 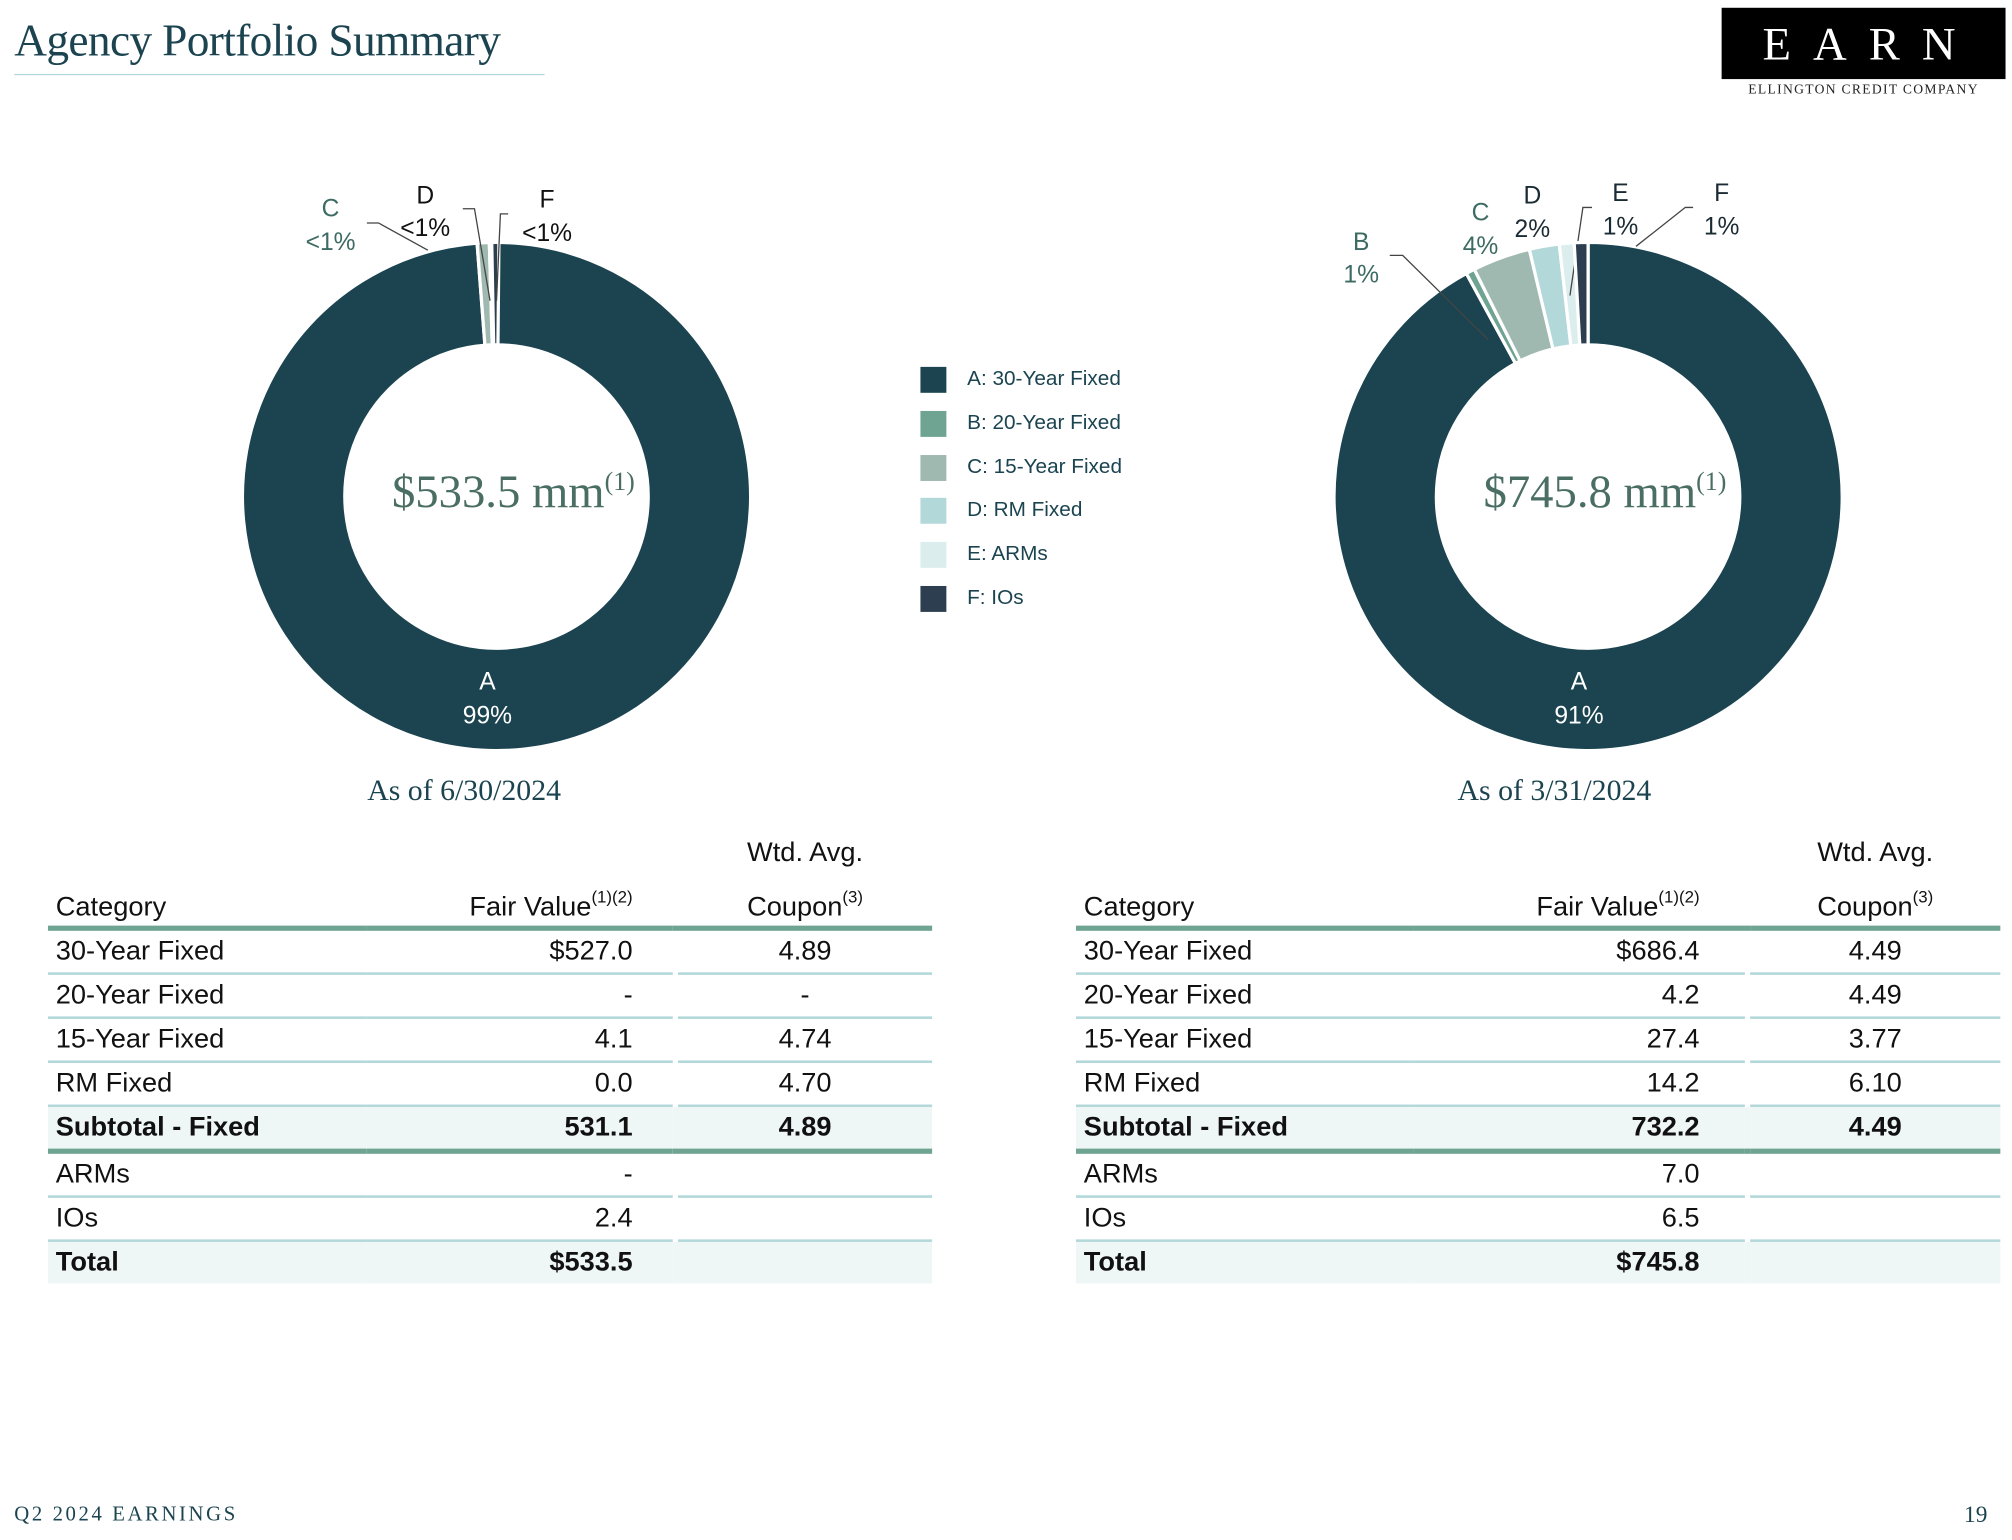 I want to click on table-row: Total $745.8, so click(x=1538, y=1262).